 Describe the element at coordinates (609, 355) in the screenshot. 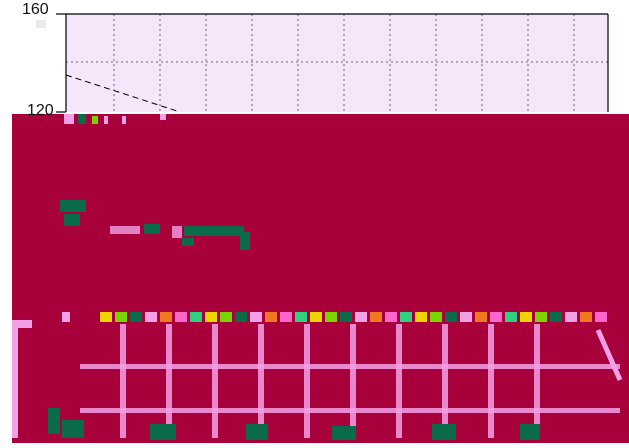

I see `glitch-diagonal` at that location.